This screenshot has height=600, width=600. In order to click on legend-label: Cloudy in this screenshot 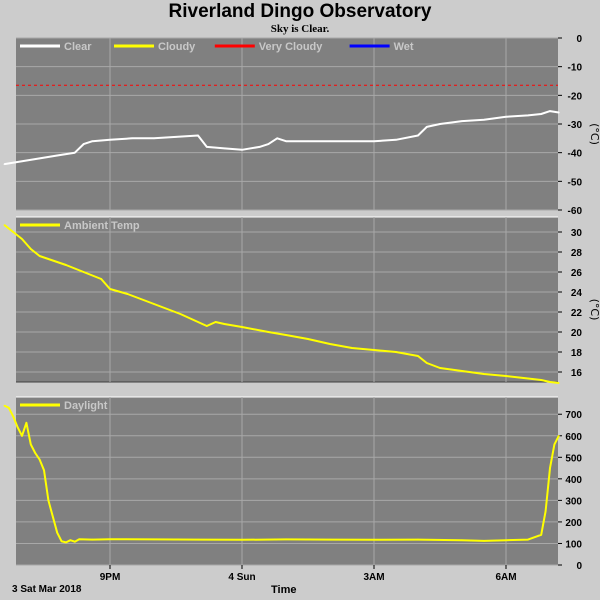, I will do `click(177, 47)`.